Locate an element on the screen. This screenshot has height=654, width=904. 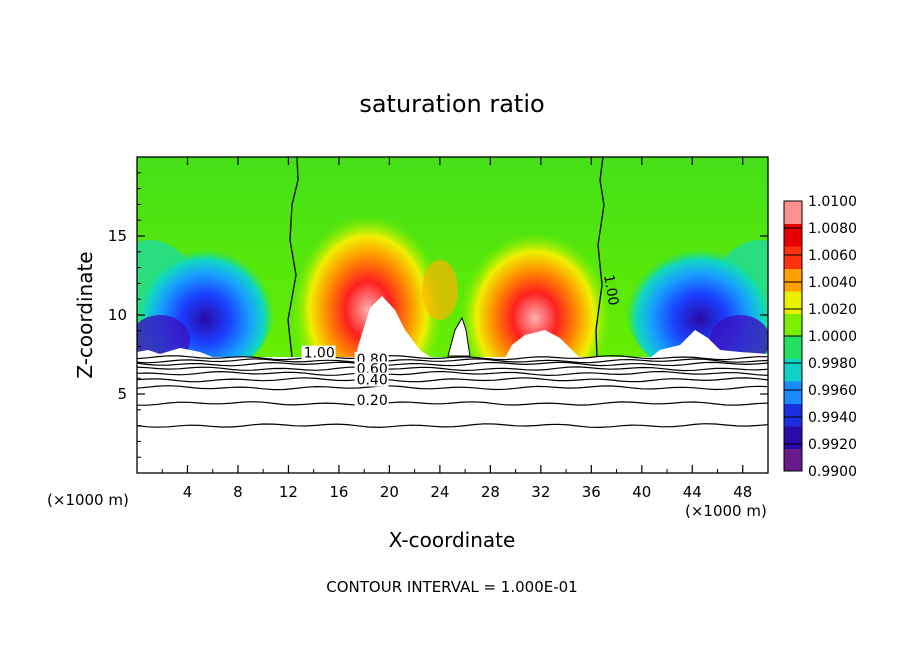
contour-label: 0.40 is located at coordinates (372, 381).